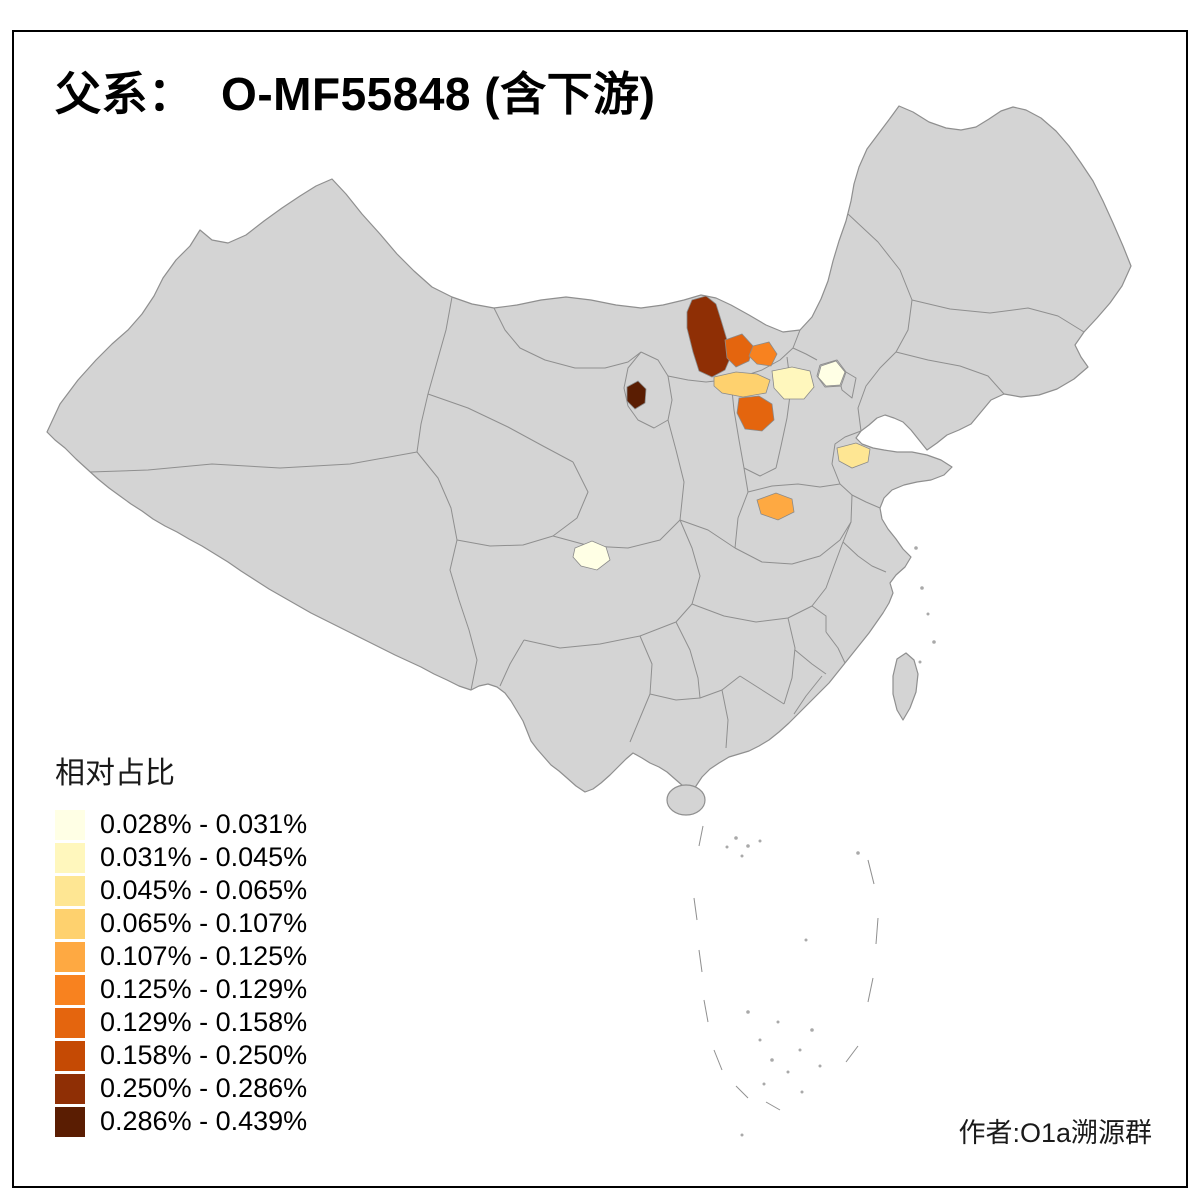  What do you see at coordinates (721, 433) in the screenshot?
I see `highlighted-regions` at bounding box center [721, 433].